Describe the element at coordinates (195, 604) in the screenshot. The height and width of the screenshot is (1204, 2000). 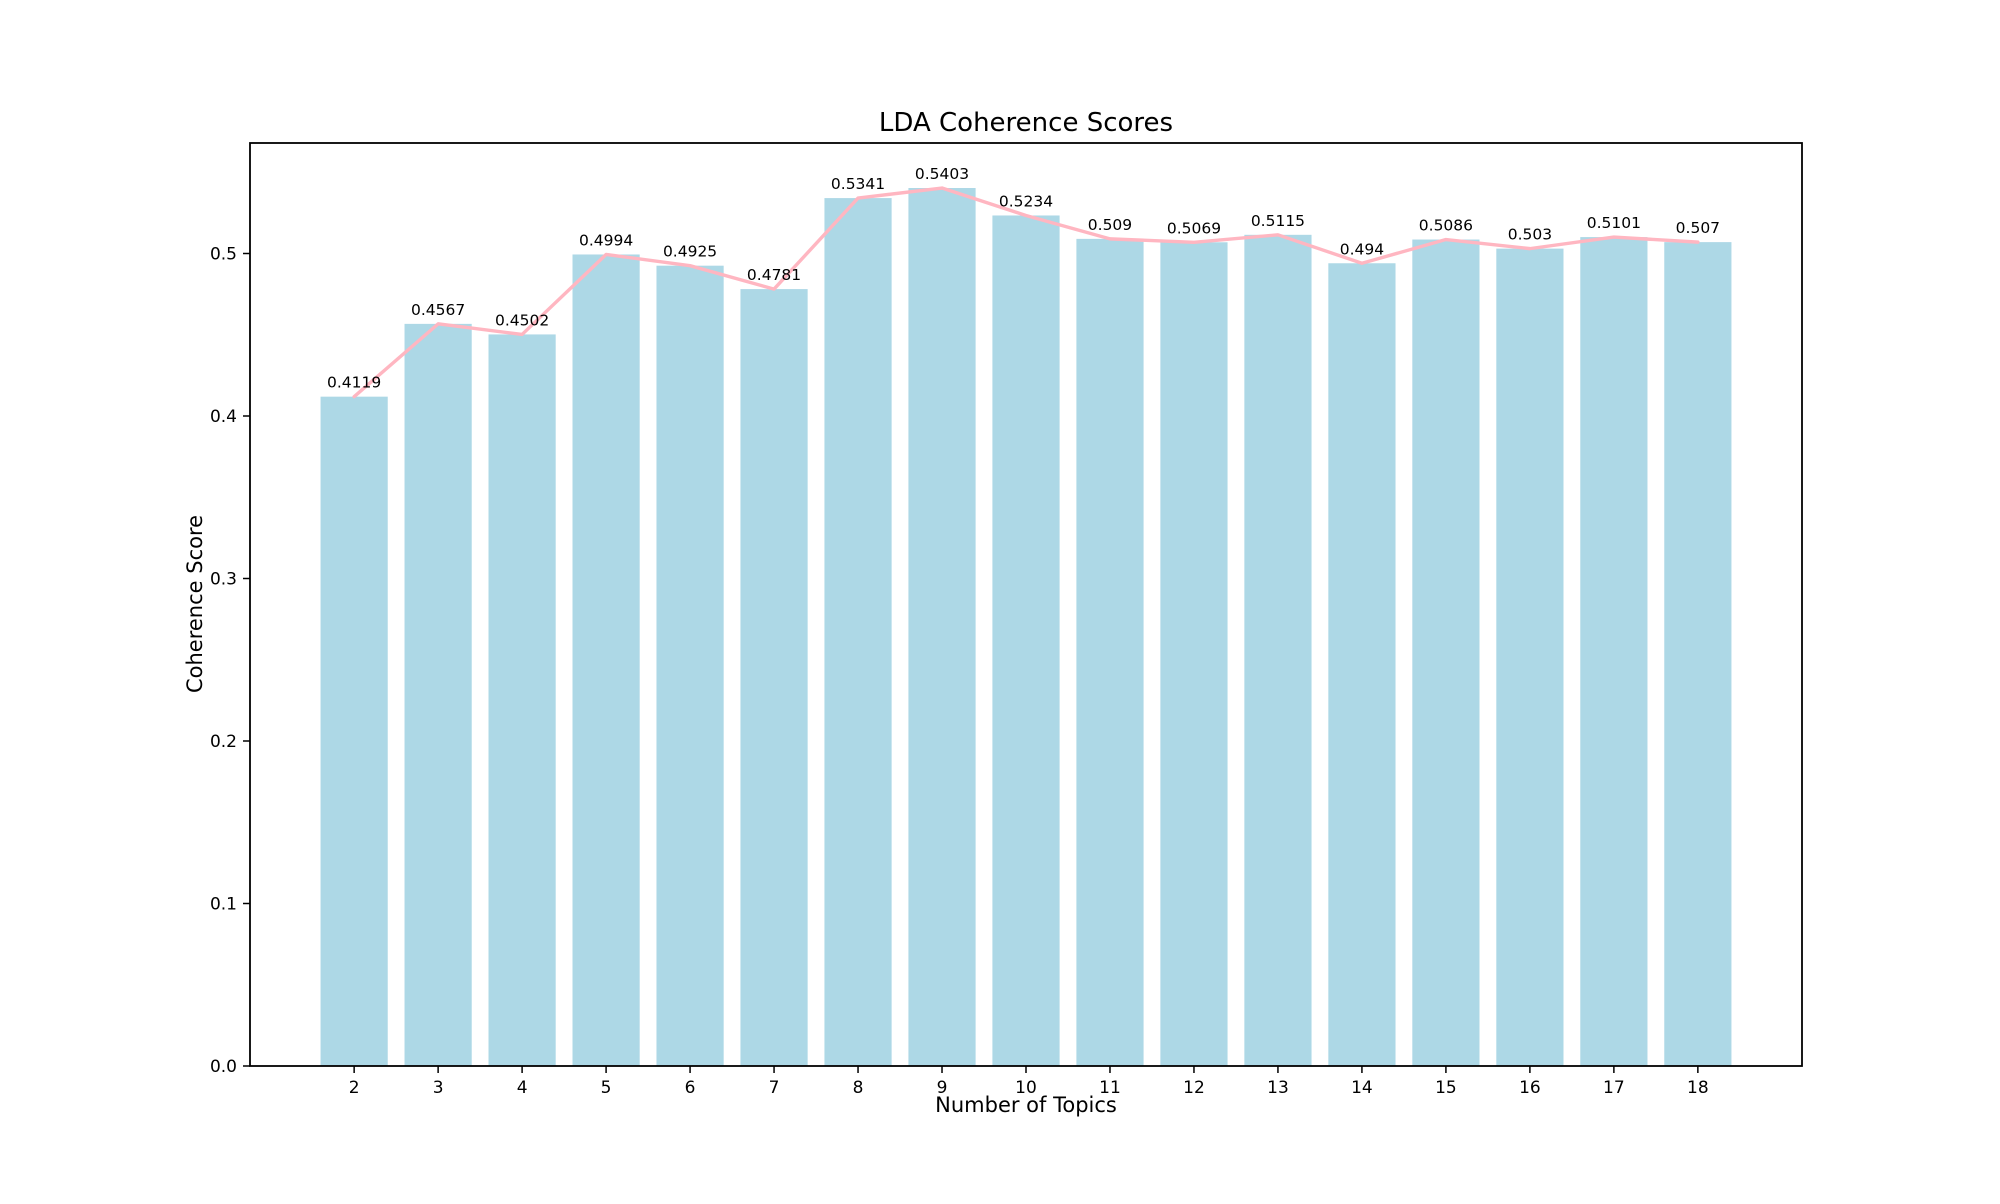
I see `y-axis-label: Coherence Score` at that location.